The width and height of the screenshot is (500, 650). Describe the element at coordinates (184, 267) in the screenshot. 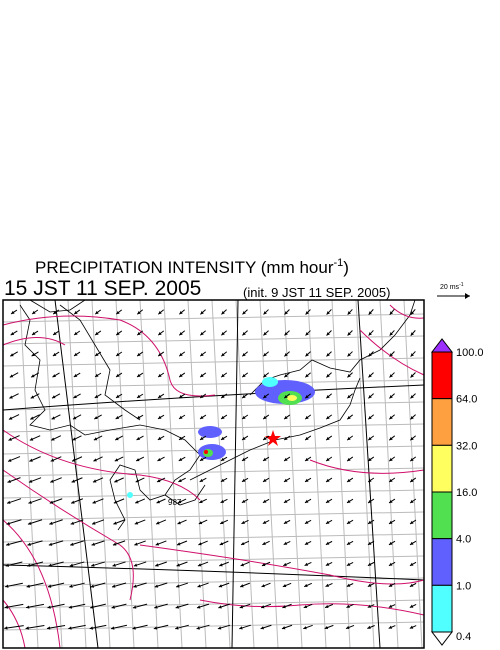

I see `title-text: PRECIPITATION INTENSITY (mm hour` at that location.